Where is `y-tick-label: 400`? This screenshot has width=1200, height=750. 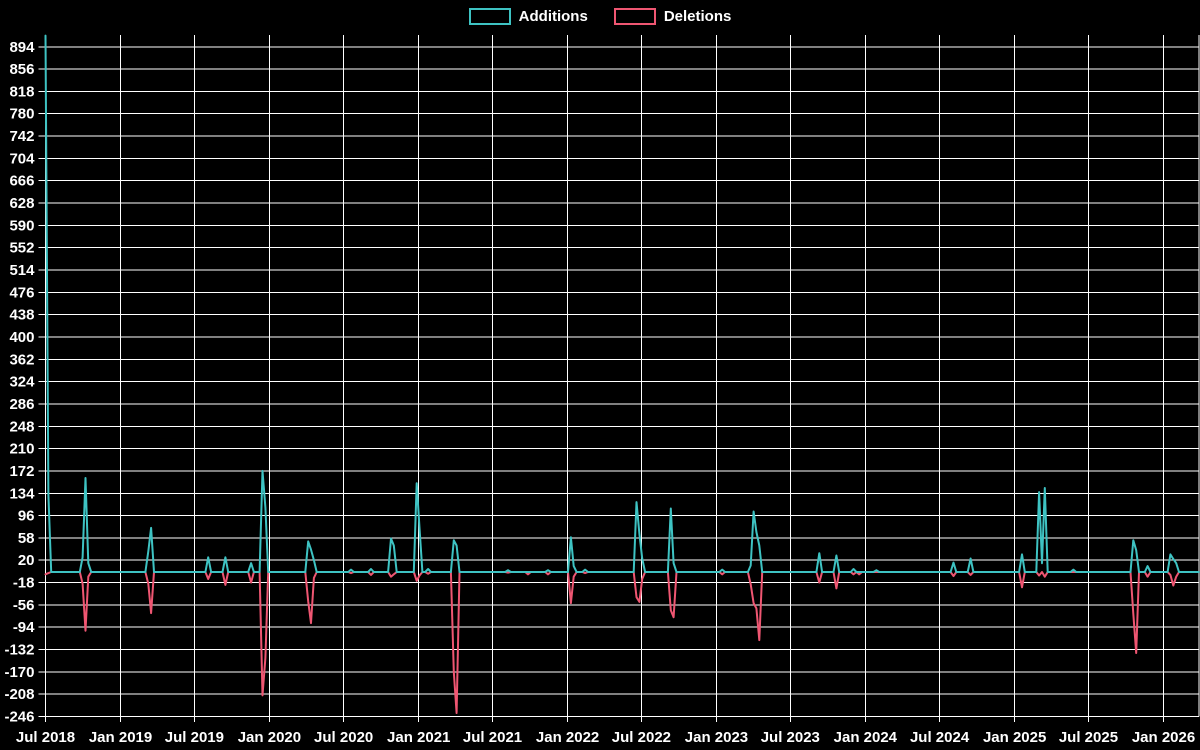 y-tick-label: 400 is located at coordinates (21, 337).